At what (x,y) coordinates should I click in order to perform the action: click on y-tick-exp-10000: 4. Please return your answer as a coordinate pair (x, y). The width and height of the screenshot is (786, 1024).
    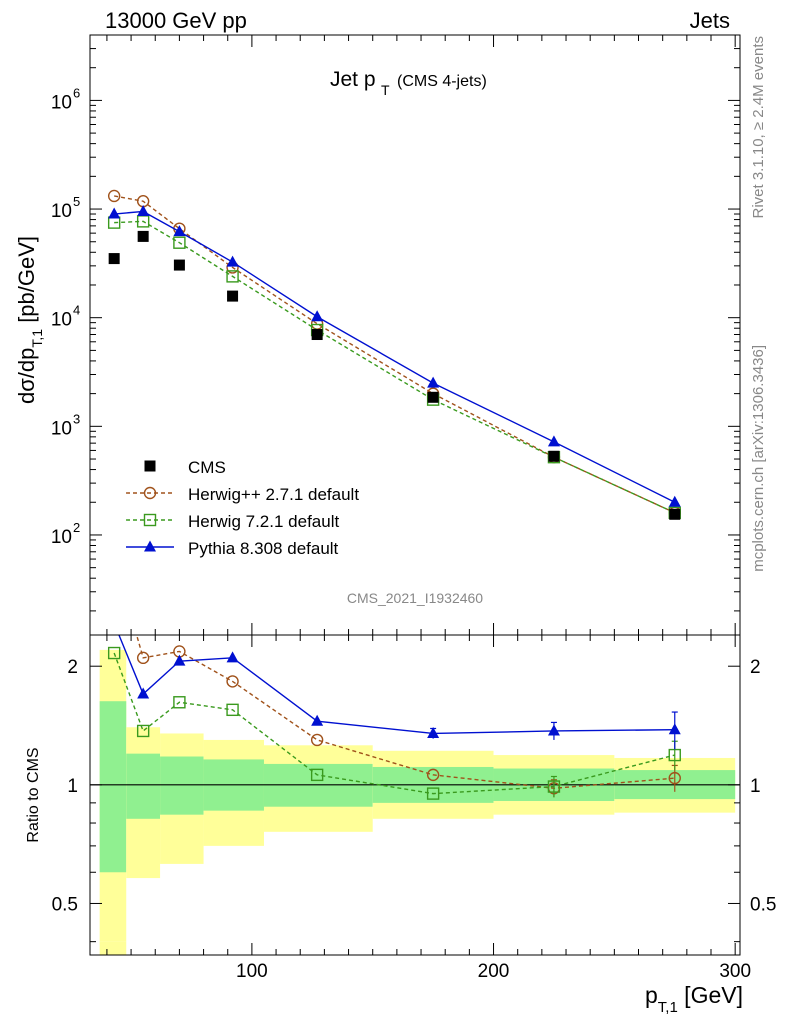
    Looking at the image, I should click on (76, 310).